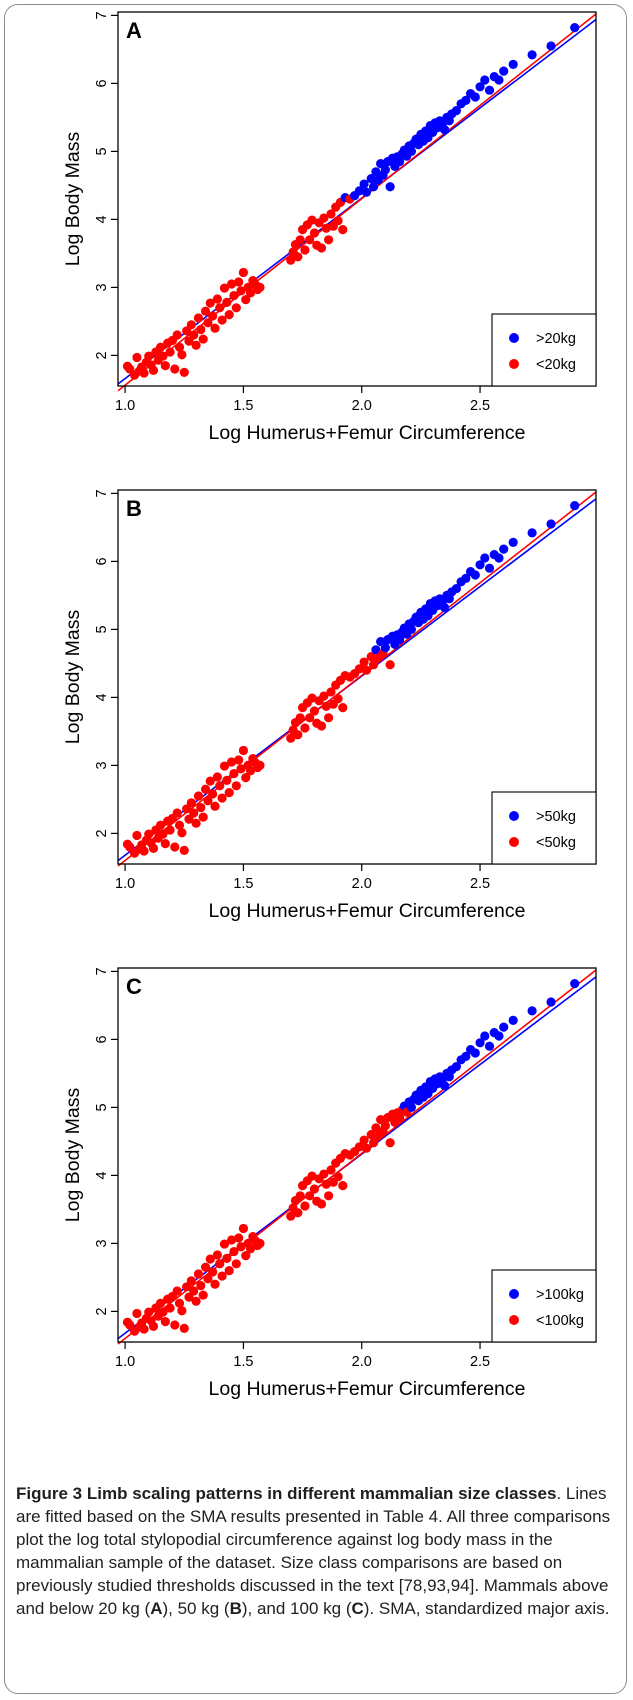 This screenshot has width=633, height=1700. What do you see at coordinates (514, 816) in the screenshot?
I see `legend-marker-above` at bounding box center [514, 816].